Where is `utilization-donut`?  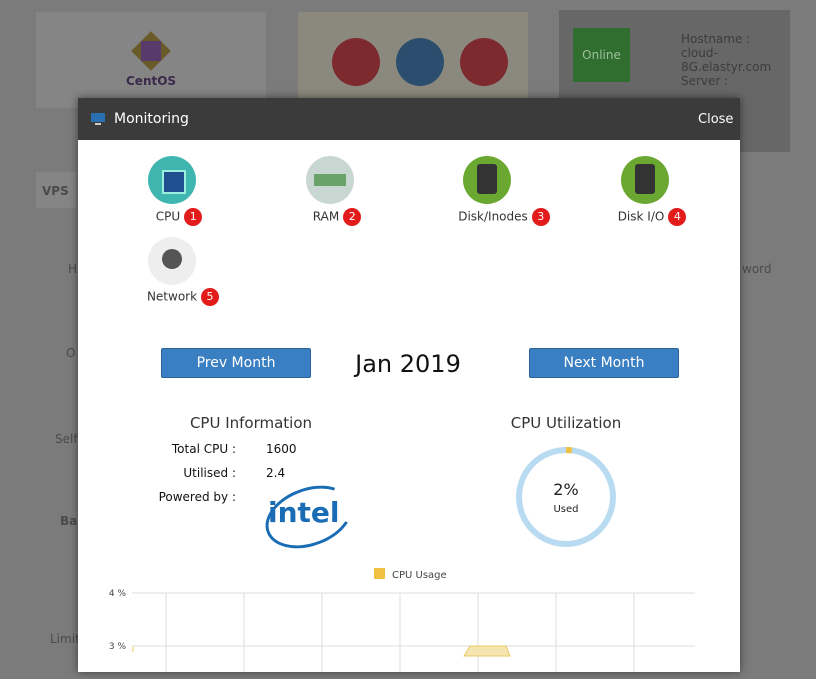 utilization-donut is located at coordinates (566, 497).